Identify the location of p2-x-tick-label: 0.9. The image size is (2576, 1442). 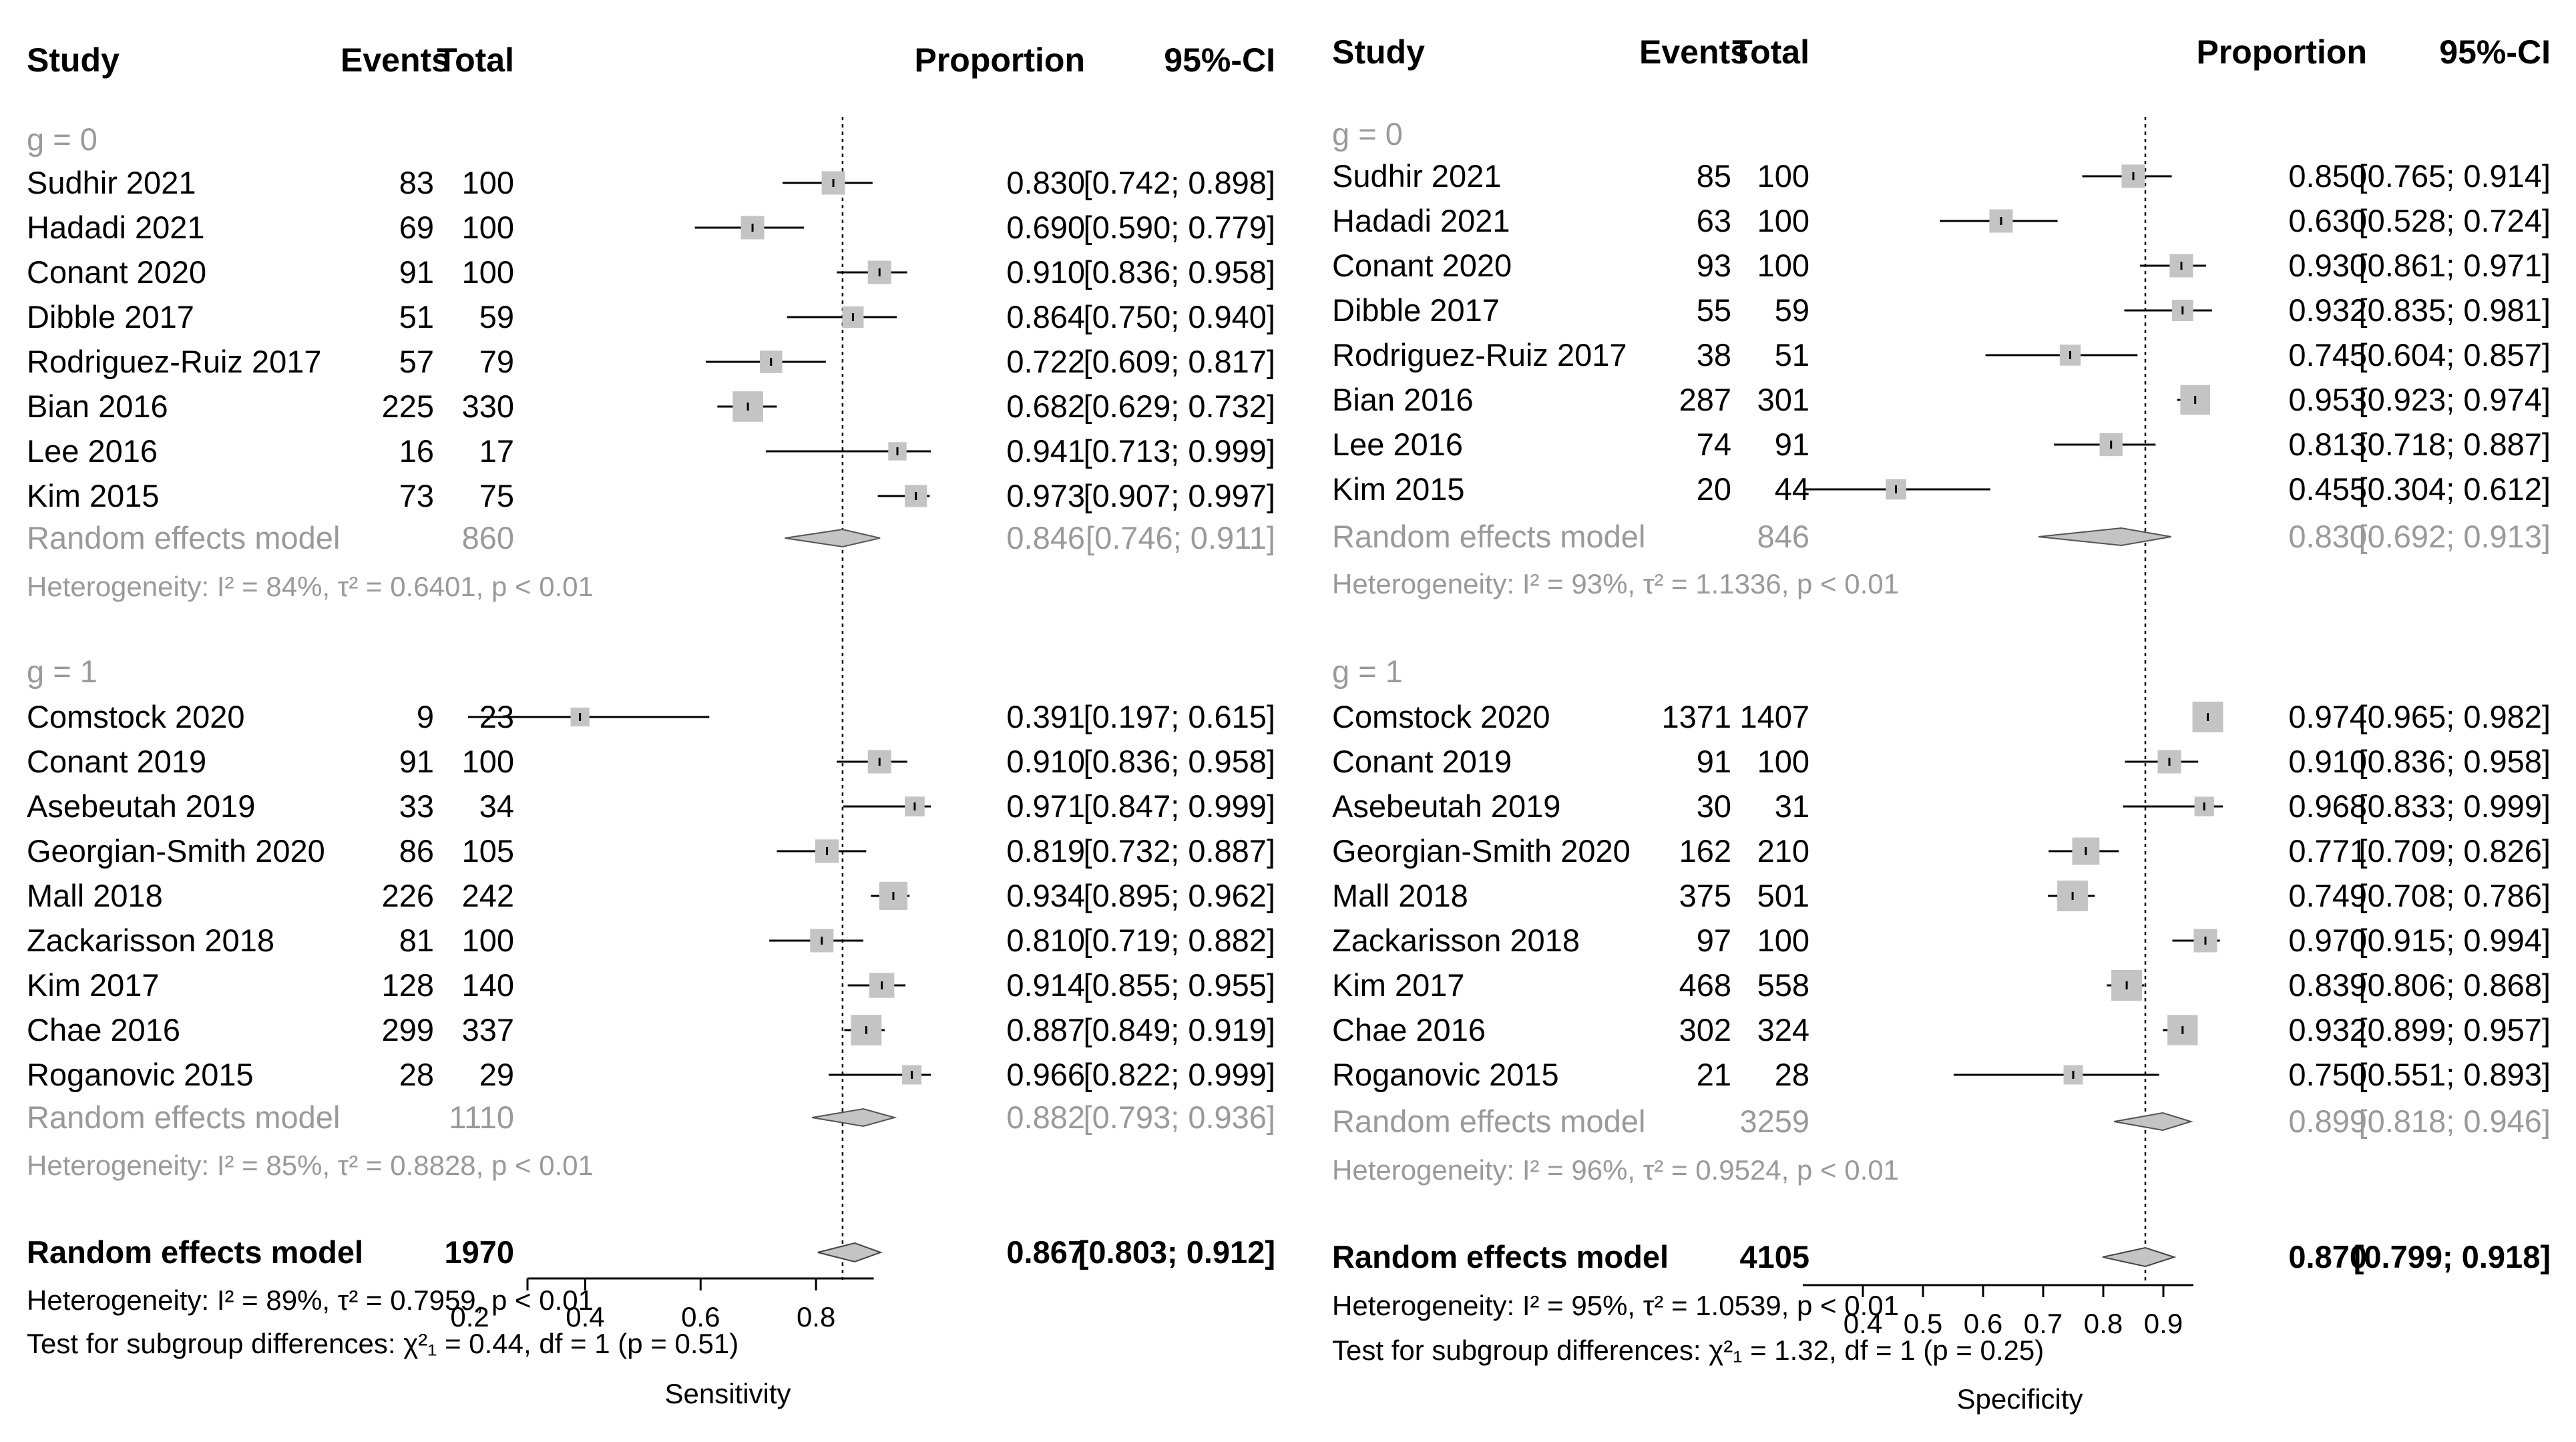
(2163, 1323).